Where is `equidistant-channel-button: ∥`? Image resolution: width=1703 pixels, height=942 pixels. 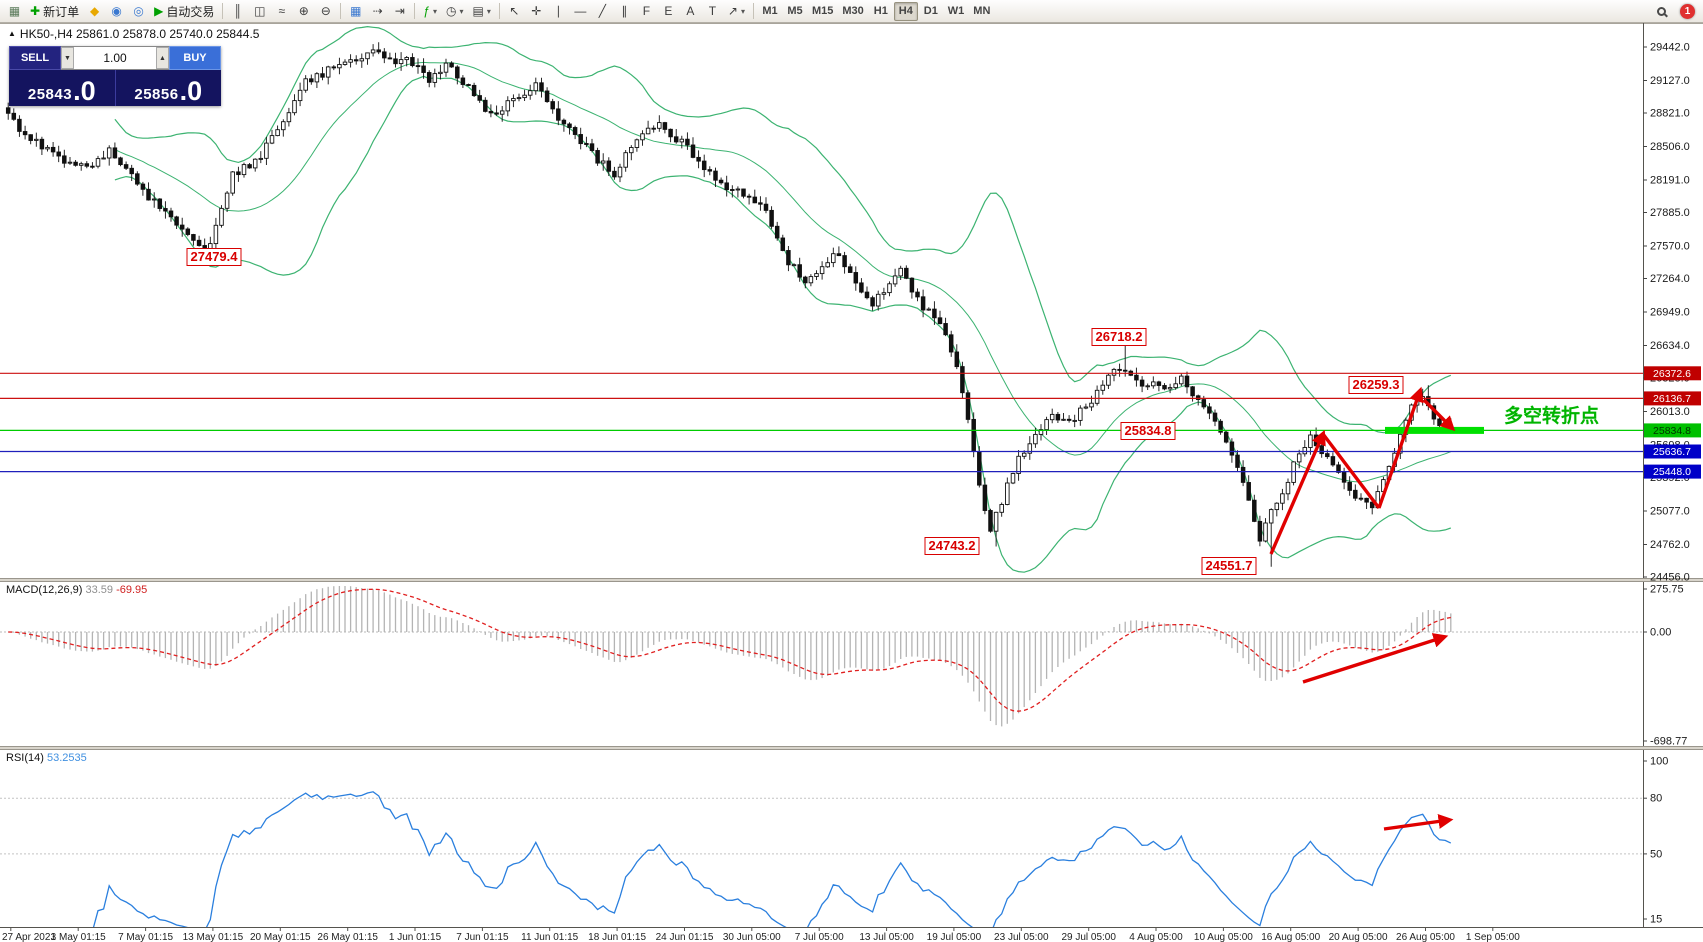 equidistant-channel-button: ∥ is located at coordinates (624, 11).